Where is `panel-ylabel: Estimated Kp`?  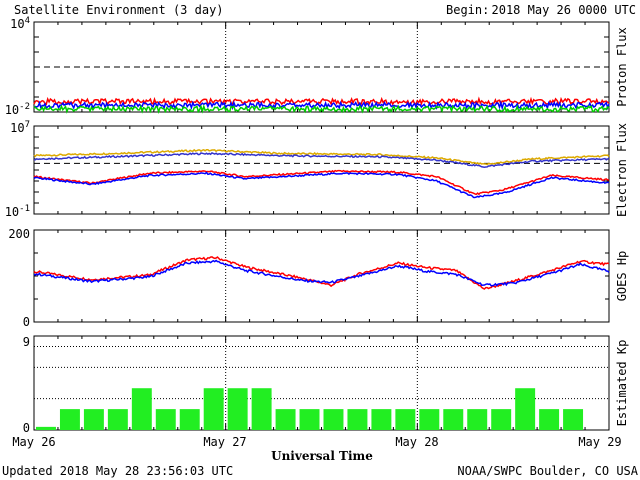 panel-ylabel: Estimated Kp is located at coordinates (622, 383).